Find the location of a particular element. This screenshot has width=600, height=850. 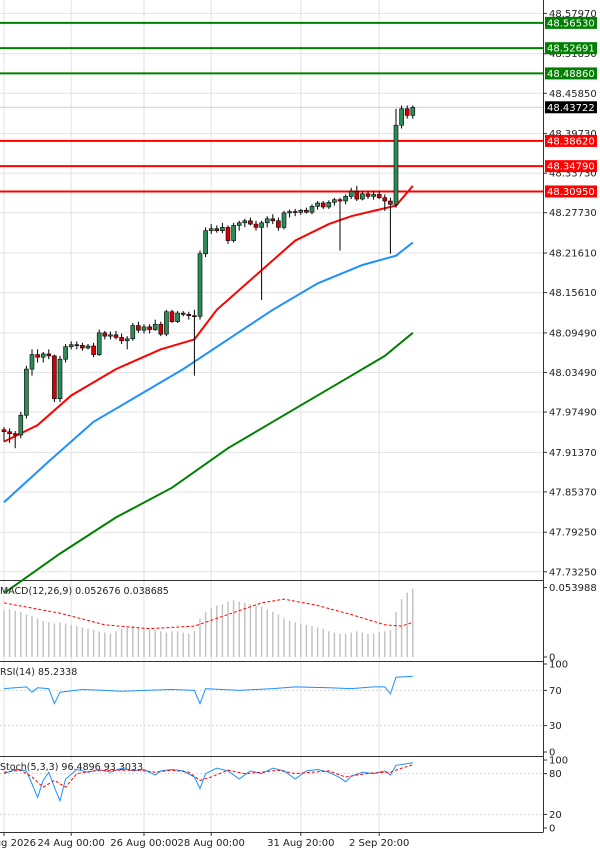

rsi-pane: RSI(14) 85.2338 100 70 30 0 is located at coordinates (284, 709).